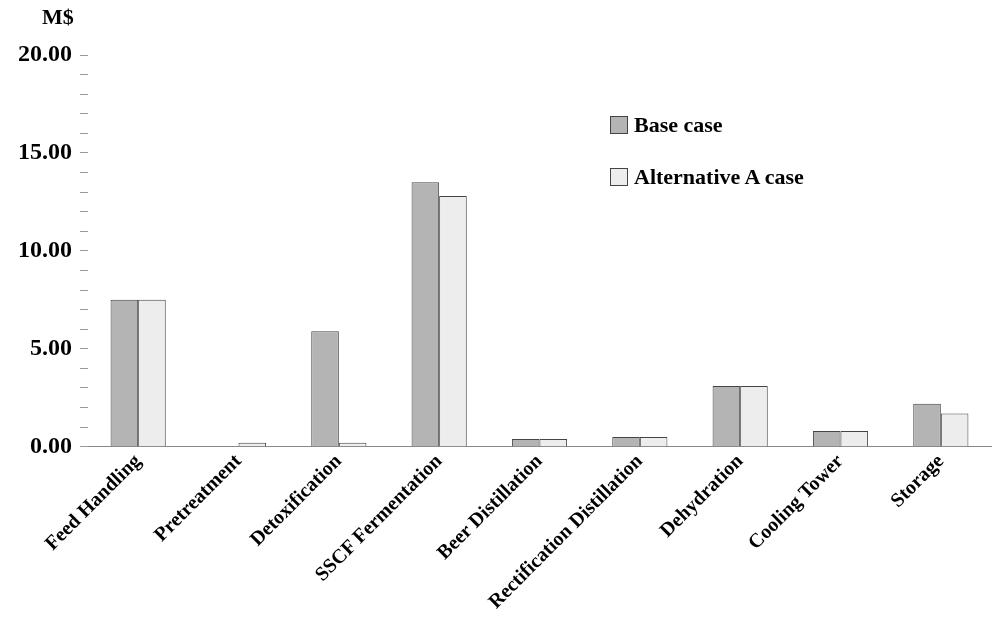 The width and height of the screenshot is (1001, 617). Describe the element at coordinates (45, 53) in the screenshot. I see `y-tick-label: 20.00` at that location.